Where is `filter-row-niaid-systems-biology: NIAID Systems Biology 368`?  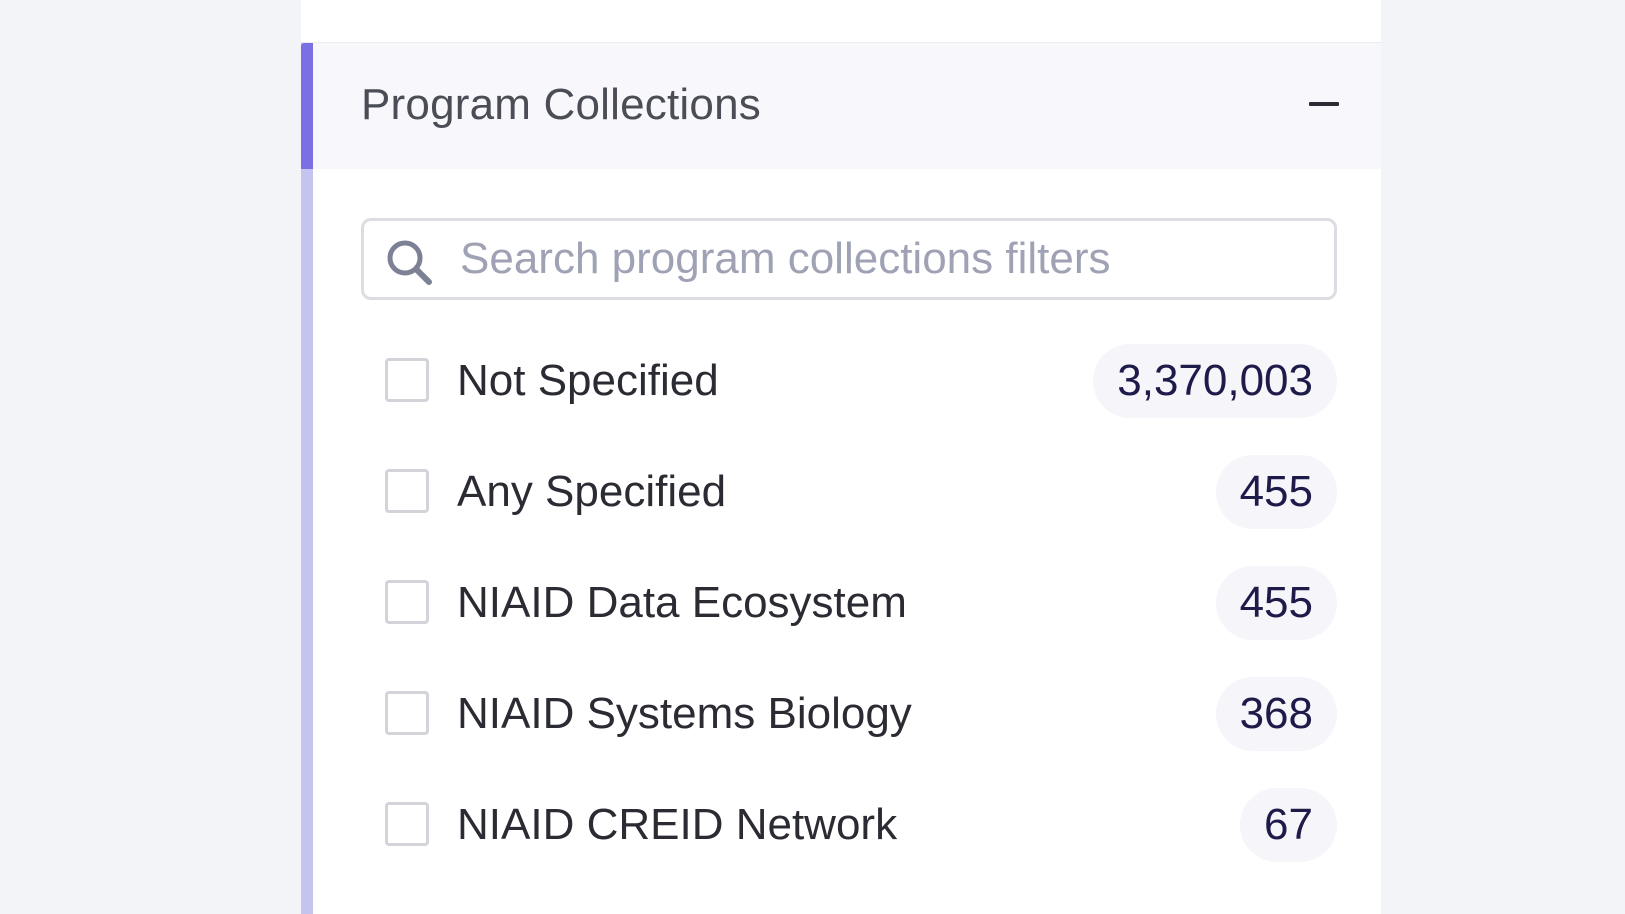
filter-row-niaid-systems-biology: NIAID Systems Biology 368 is located at coordinates (849, 715).